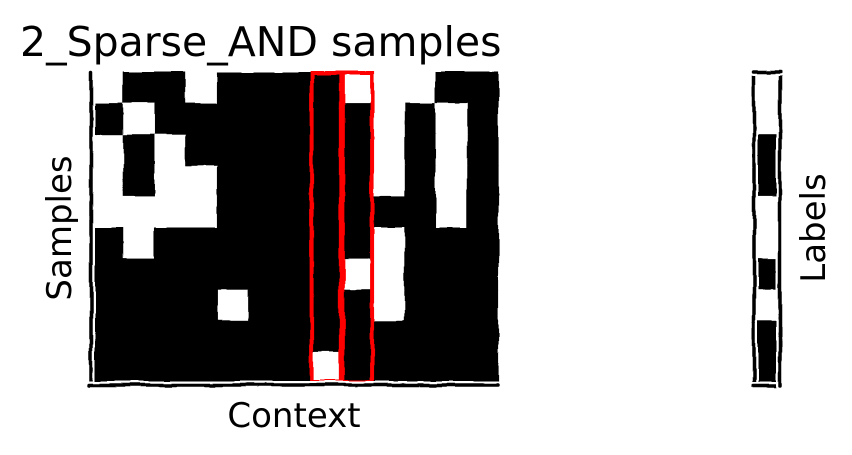  What do you see at coordinates (264, 212) in the screenshot?
I see `matrix-cell-r4-c5` at bounding box center [264, 212].